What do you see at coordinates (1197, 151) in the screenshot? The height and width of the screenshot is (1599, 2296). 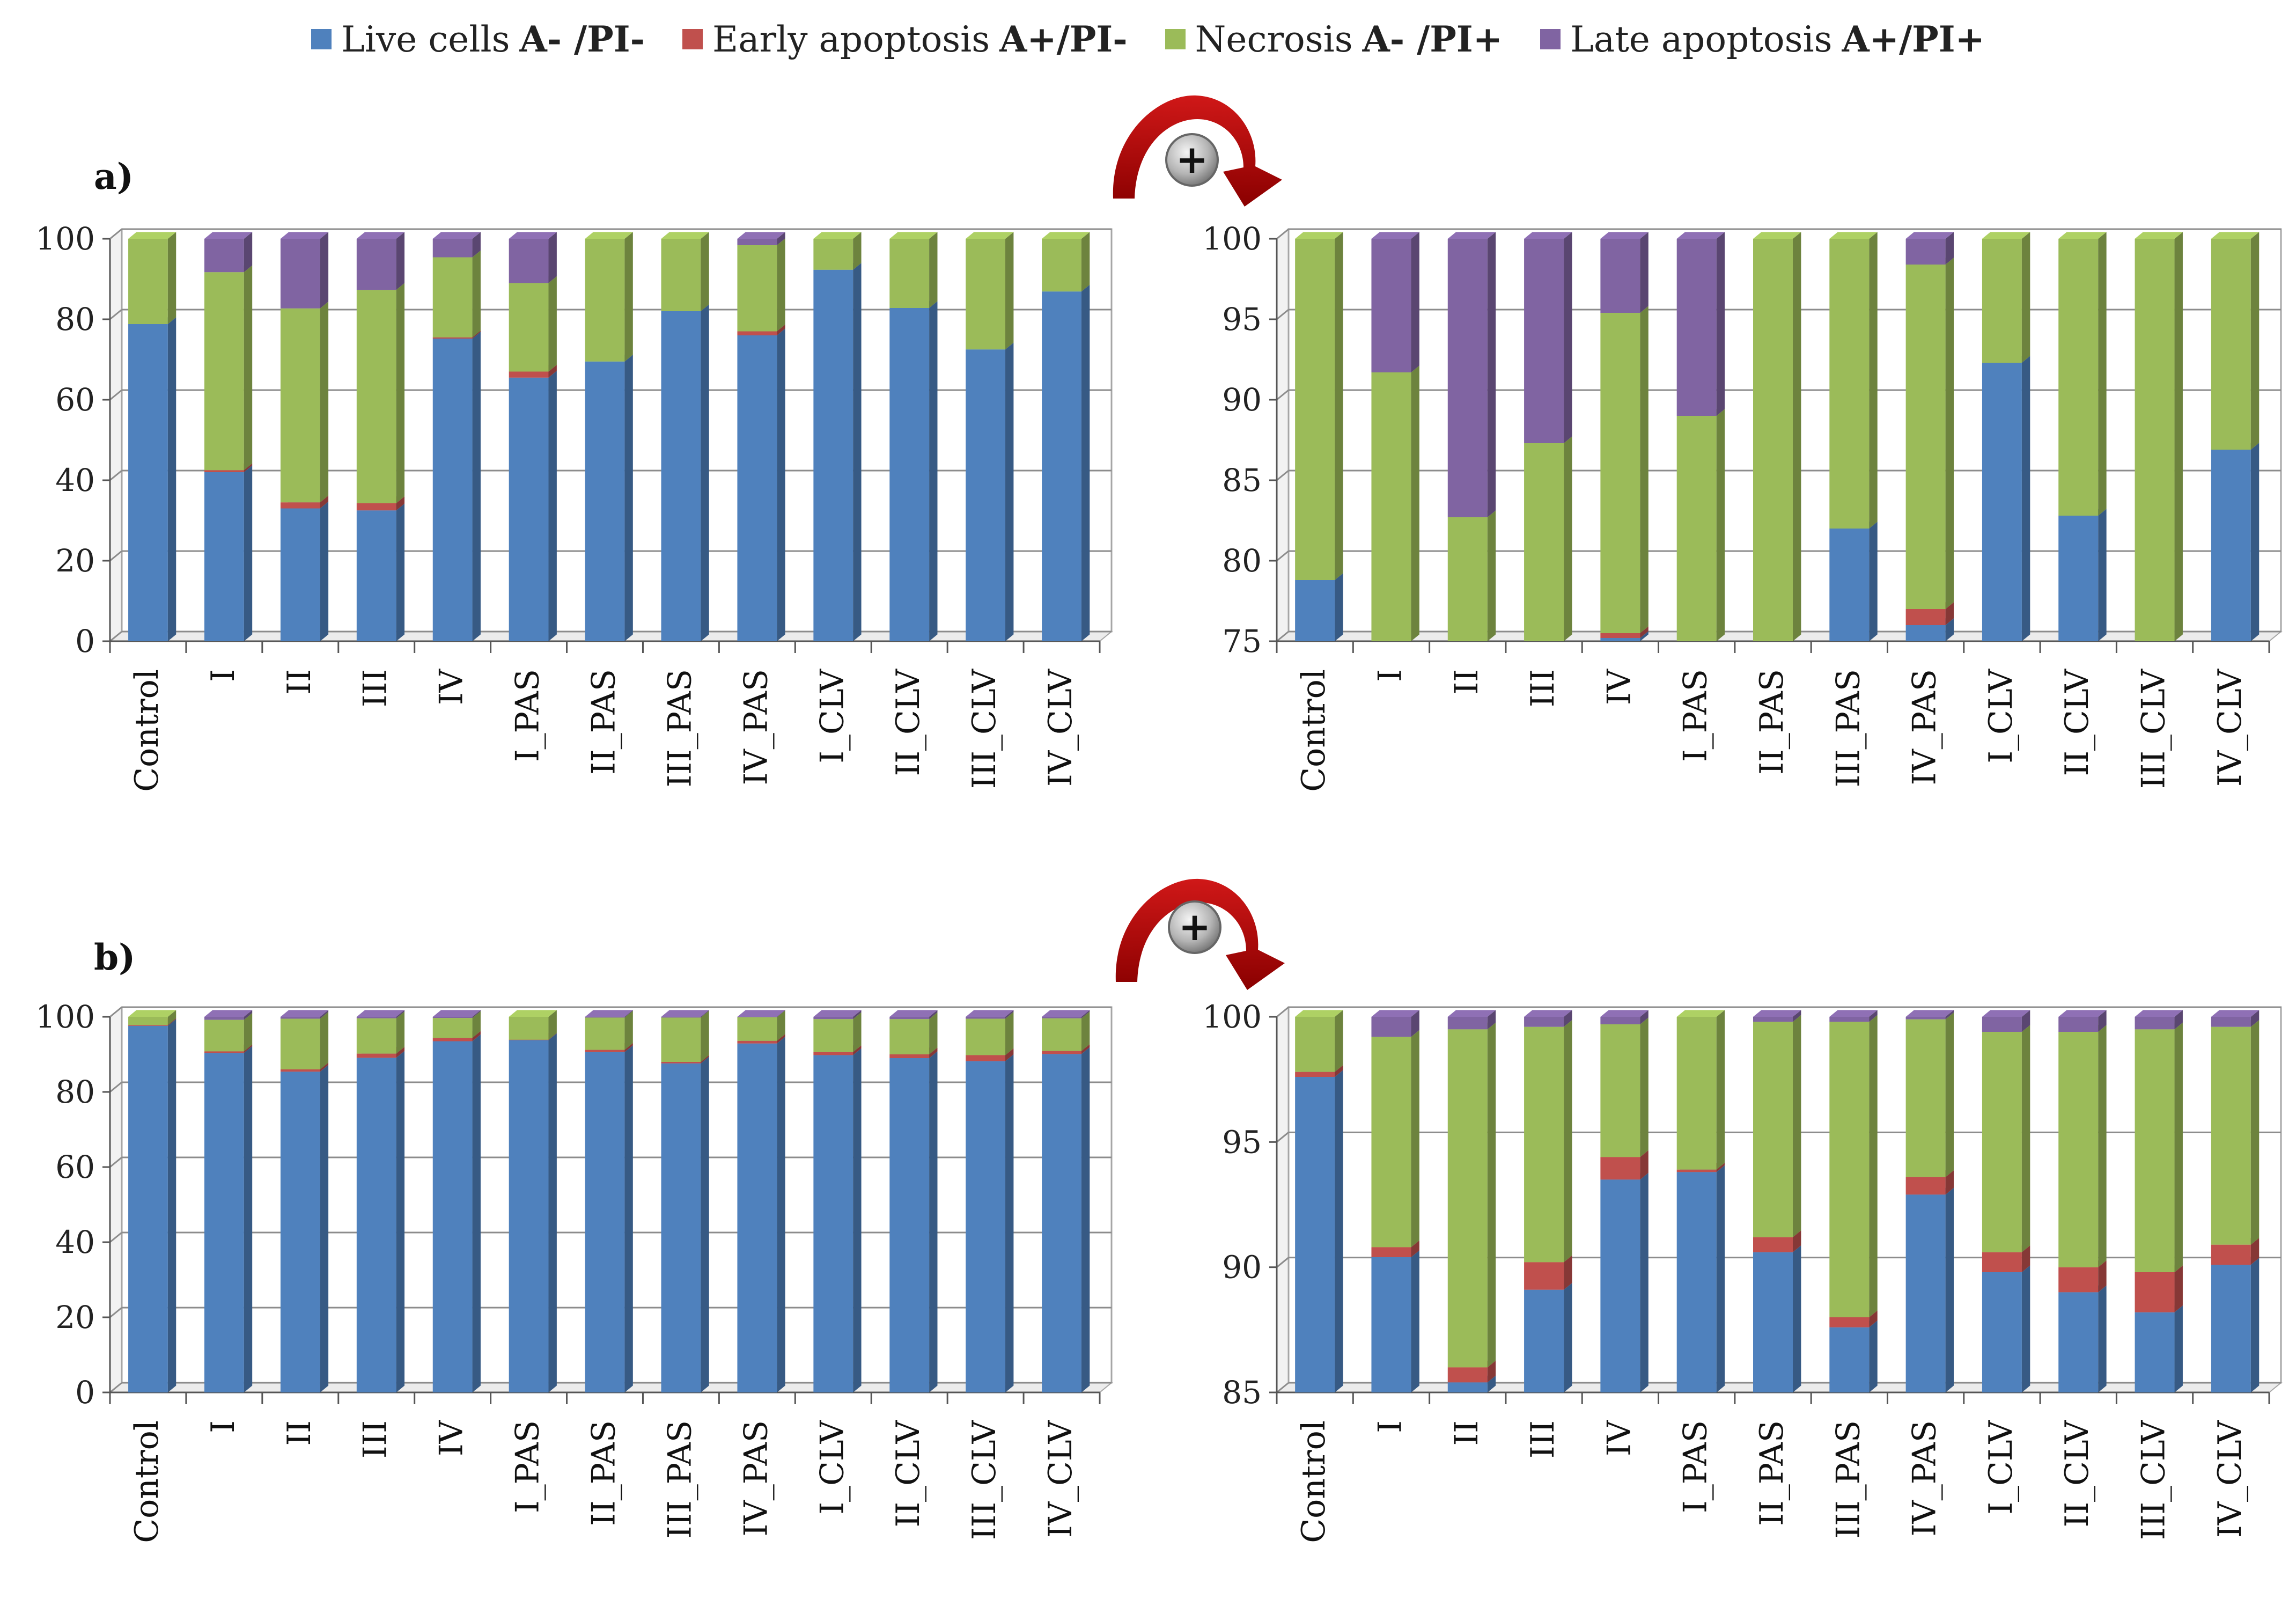 I see `zoom-arrow-icon` at bounding box center [1197, 151].